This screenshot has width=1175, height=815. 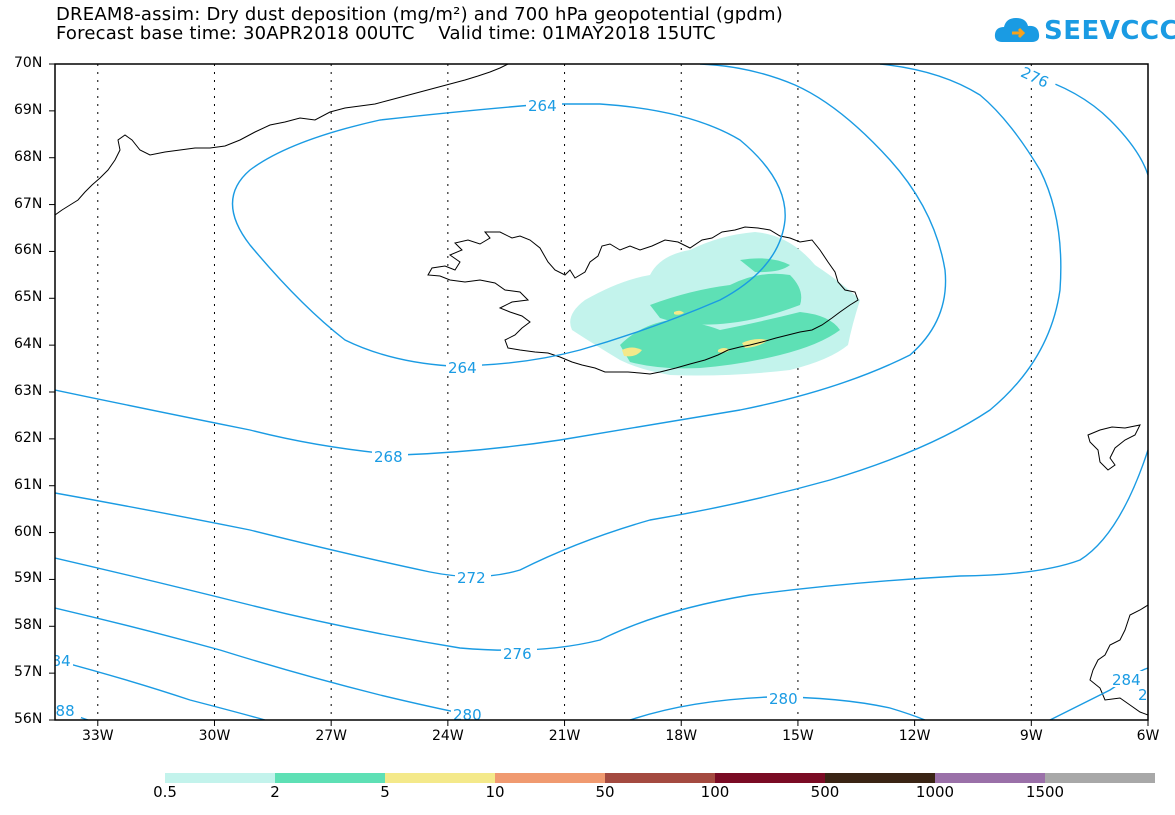 I want to click on lon-label-9W: 9W, so click(x=1031, y=736).